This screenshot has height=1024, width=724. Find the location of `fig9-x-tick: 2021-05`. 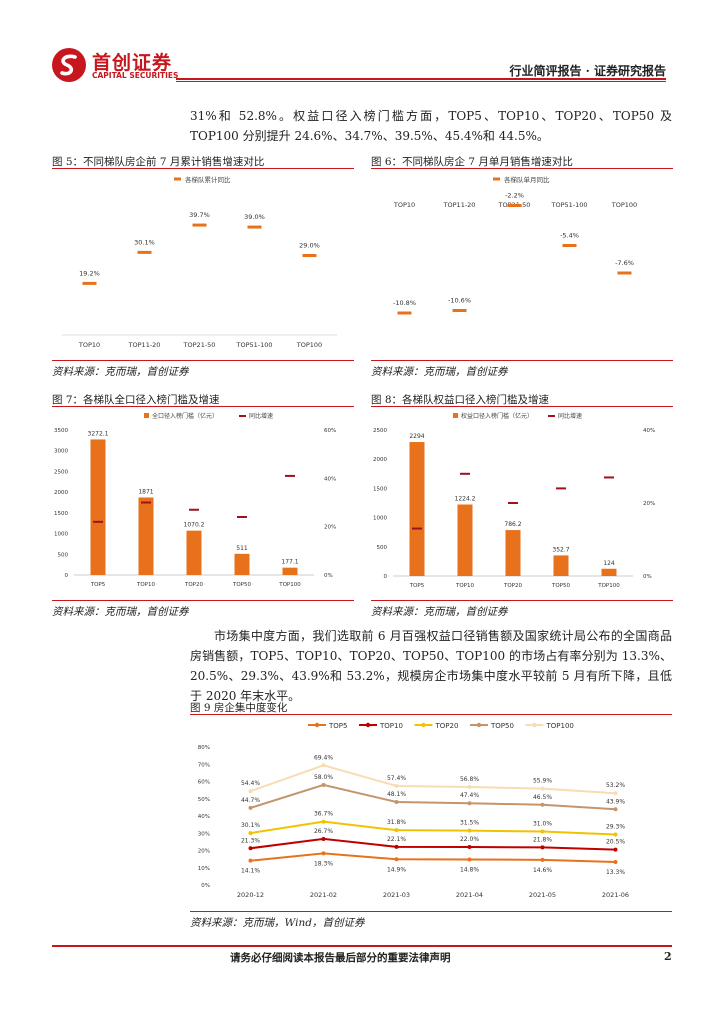

fig9-x-tick: 2021-05 is located at coordinates (542, 895).